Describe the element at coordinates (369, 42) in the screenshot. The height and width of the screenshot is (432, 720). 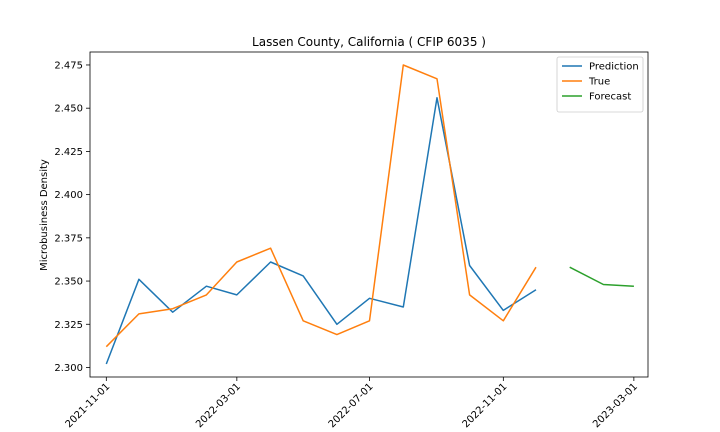
I see `chart-title: Lassen County, California ( CFIP 6035 )` at that location.